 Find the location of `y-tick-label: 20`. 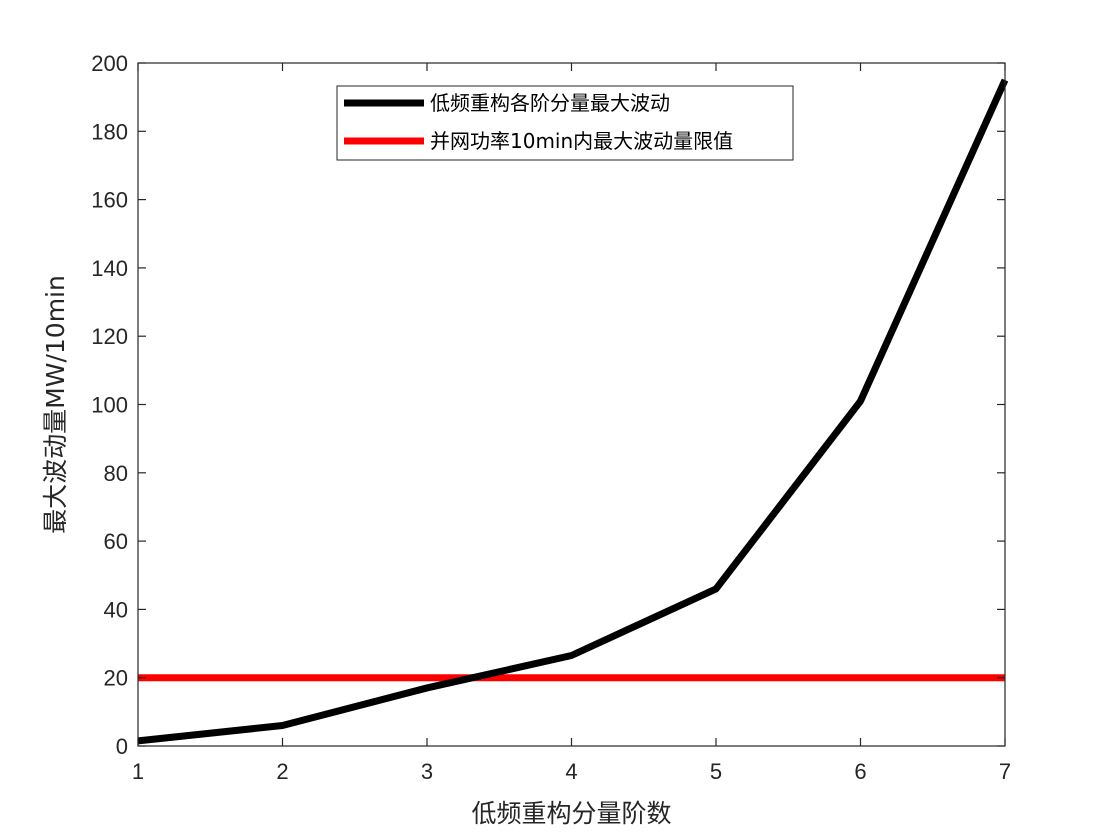

y-tick-label: 20 is located at coordinates (116, 678).